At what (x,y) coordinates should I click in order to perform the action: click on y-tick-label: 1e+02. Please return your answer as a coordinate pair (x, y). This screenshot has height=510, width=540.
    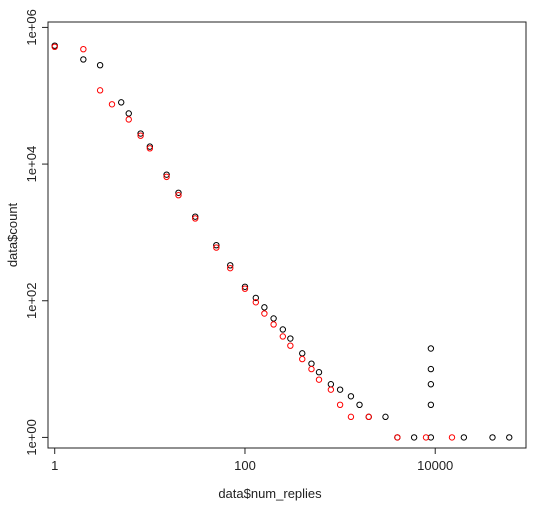
    Looking at the image, I should click on (31, 300).